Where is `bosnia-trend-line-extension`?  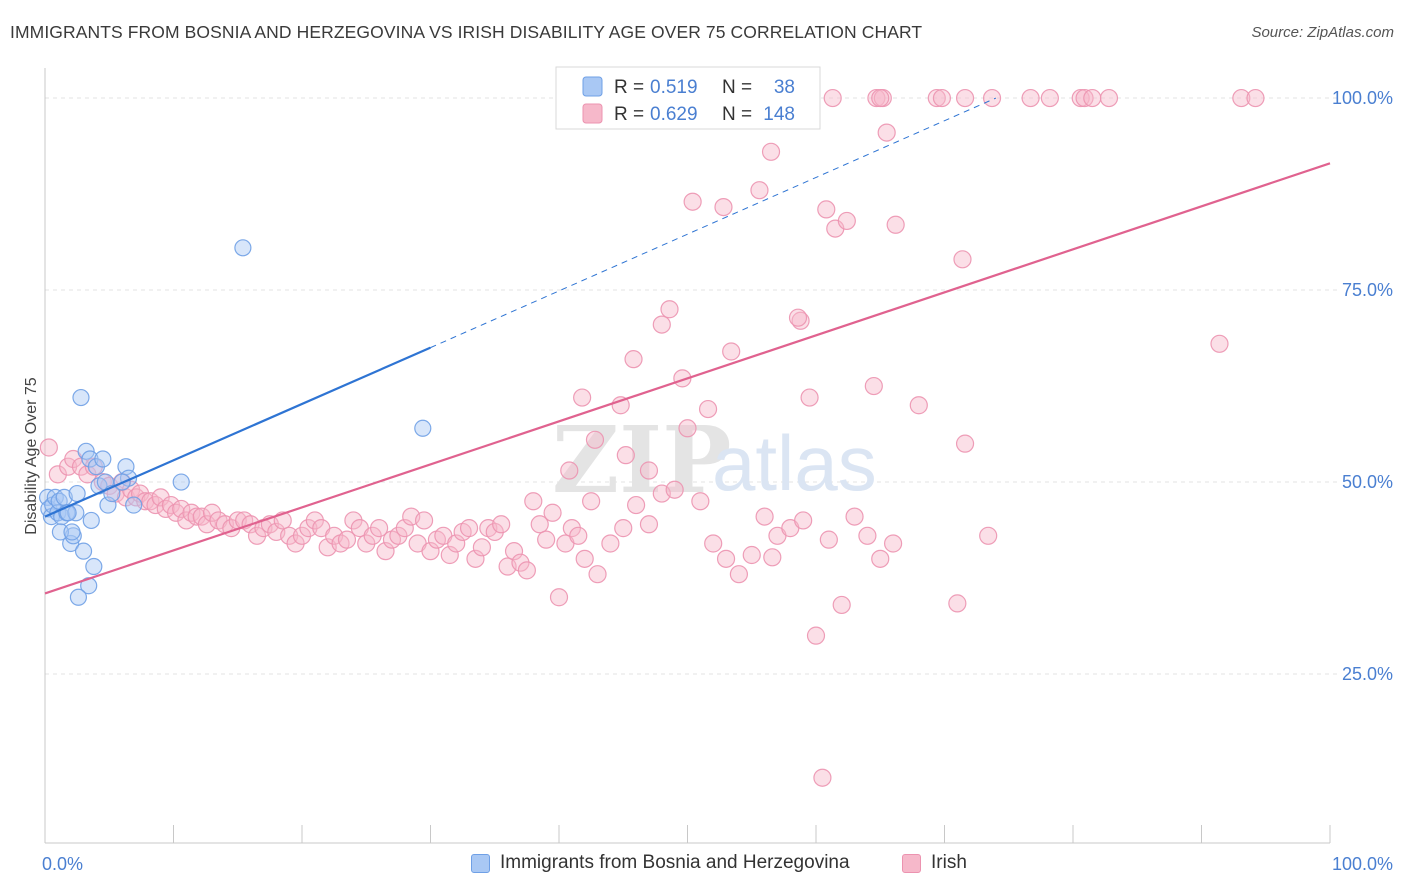 bosnia-trend-line-extension is located at coordinates (713, 223).